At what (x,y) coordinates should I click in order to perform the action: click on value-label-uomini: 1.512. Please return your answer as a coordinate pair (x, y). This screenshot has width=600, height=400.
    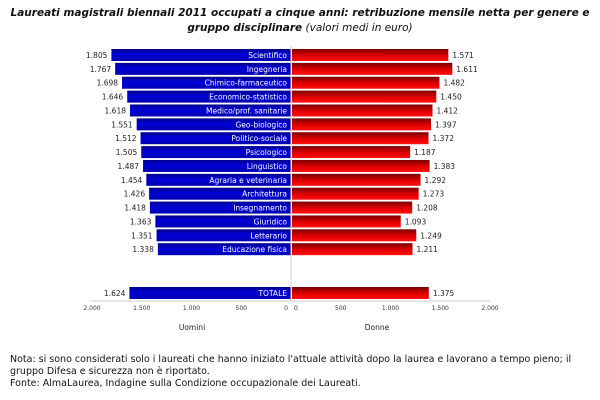
    Looking at the image, I should click on (126, 138).